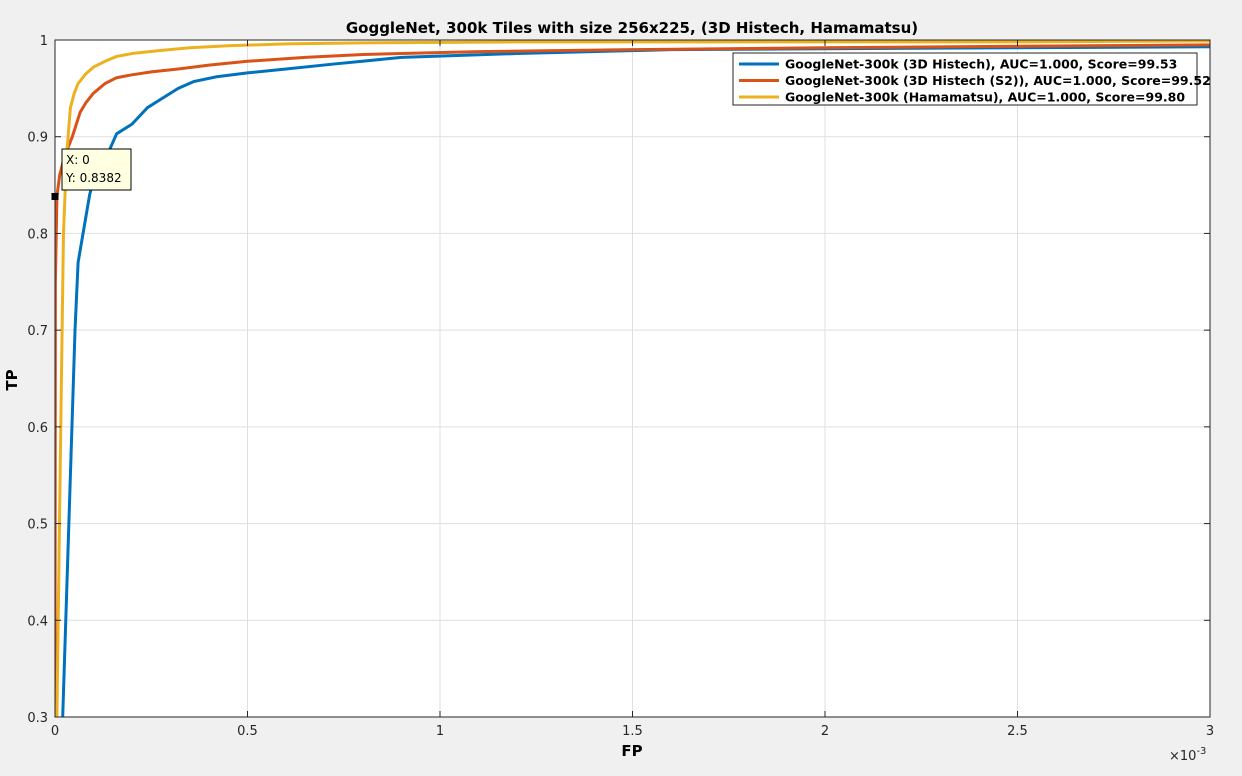 This screenshot has width=1242, height=776. Describe the element at coordinates (37, 621) in the screenshot. I see `y-tick-label: 0.4` at that location.